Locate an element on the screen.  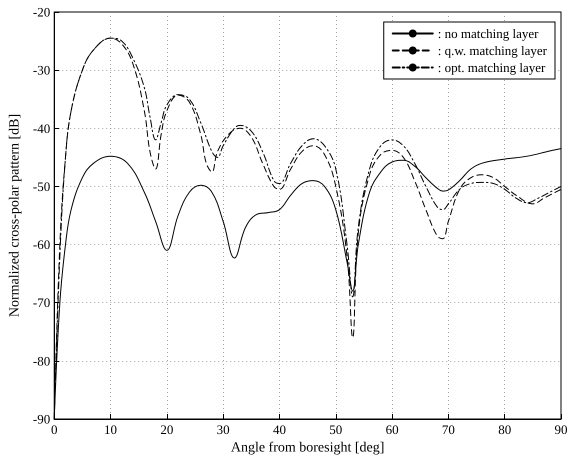
y-tick-label: -20 is located at coordinates (41, 12).